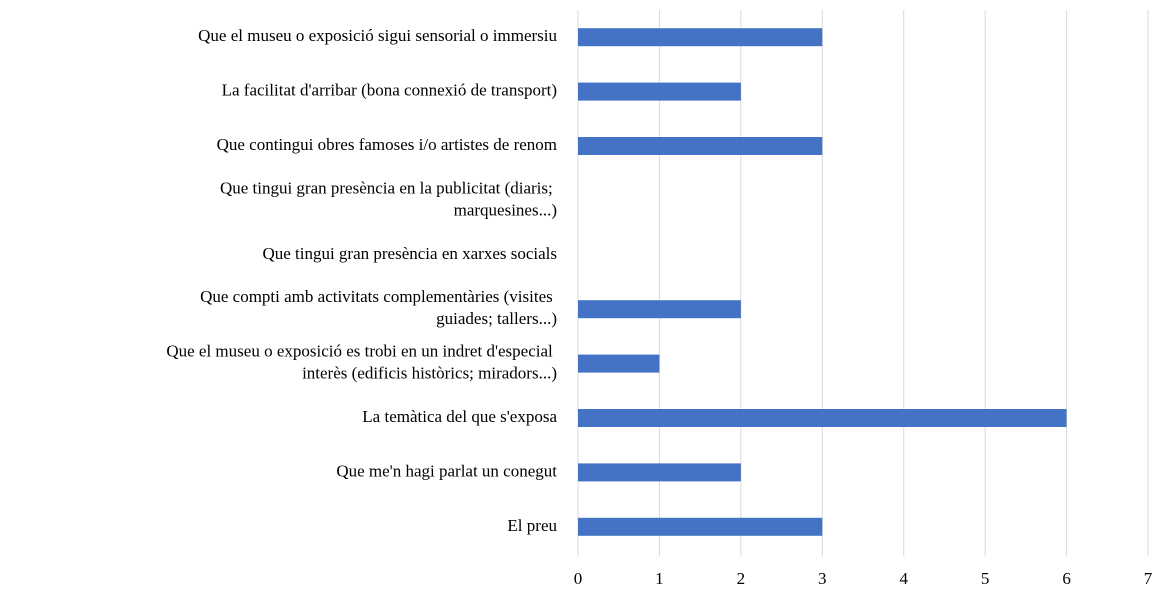  What do you see at coordinates (532, 525) in the screenshot?
I see `y-tick-label: El preu` at bounding box center [532, 525].